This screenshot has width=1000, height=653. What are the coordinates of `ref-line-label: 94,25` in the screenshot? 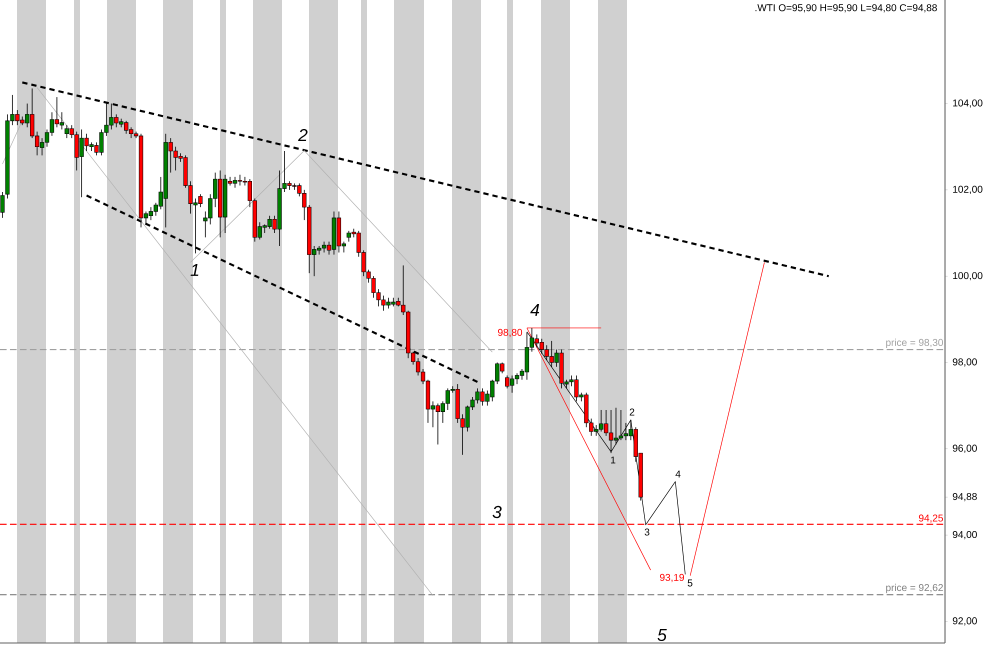 It's located at (930, 518).